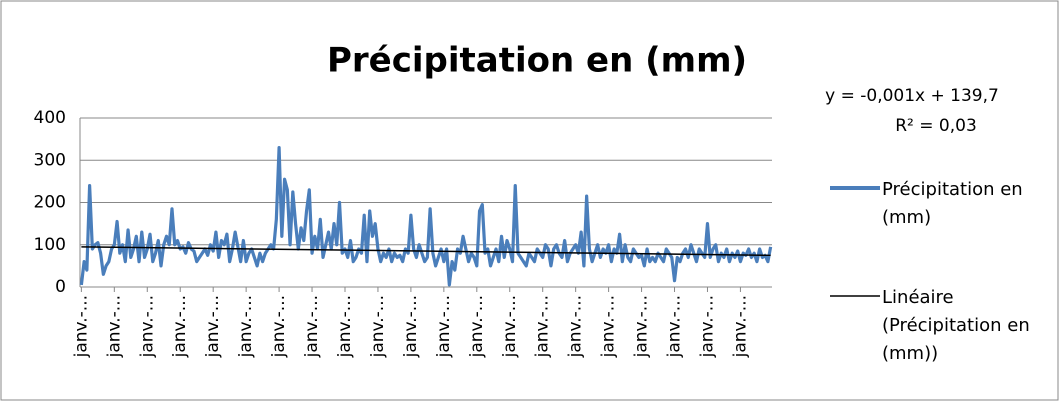 Image resolution: width=1059 pixels, height=401 pixels. What do you see at coordinates (936, 126) in the screenshot?
I see `r-squared: R² = 0,03` at bounding box center [936, 126].